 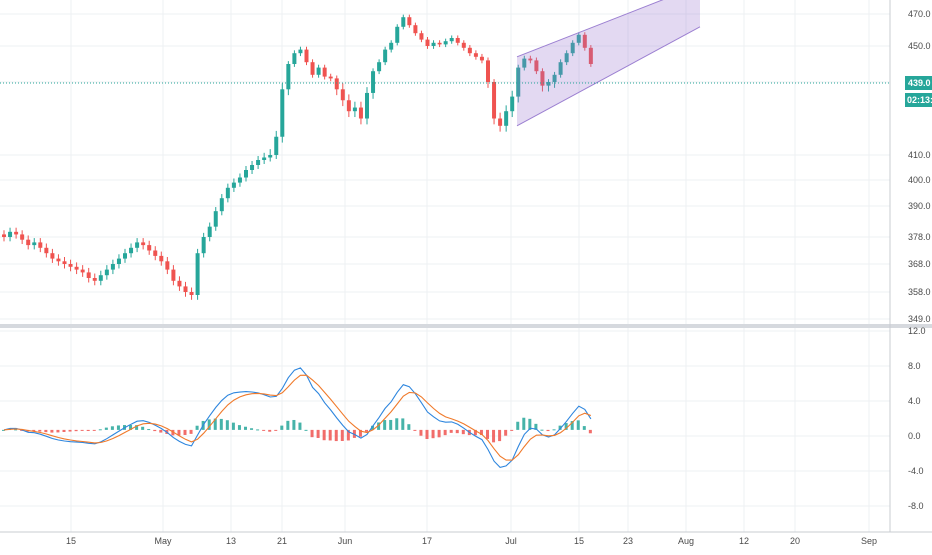 I want to click on channel-lower-line, so click(x=608, y=76).